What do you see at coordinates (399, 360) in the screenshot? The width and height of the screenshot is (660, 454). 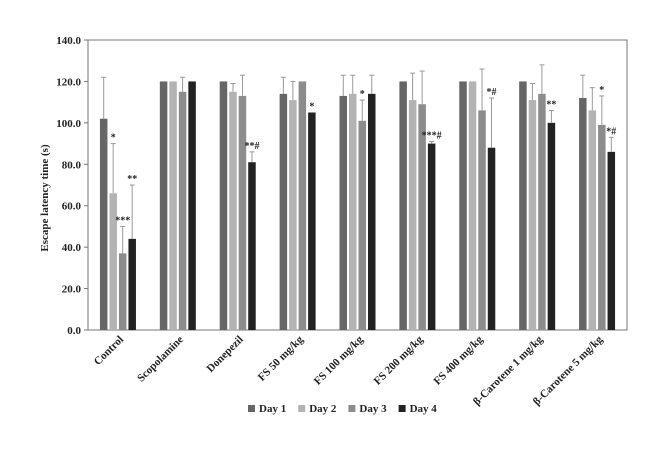 I see `x-tick-label: FS 200 mg/kg` at bounding box center [399, 360].